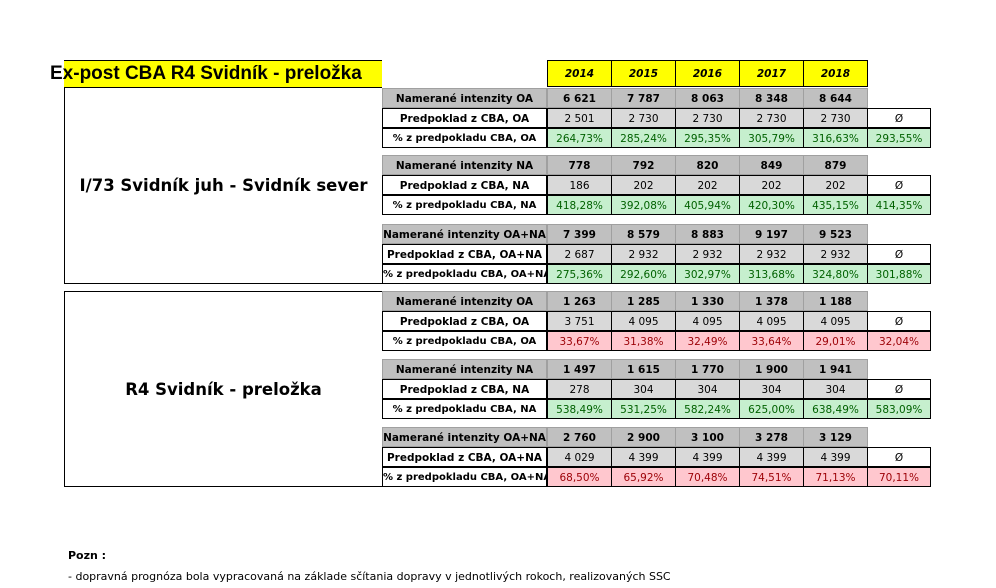 This screenshot has height=588, width=996. Describe the element at coordinates (771, 477) in the screenshot. I see `percent-value: 74,51%` at that location.